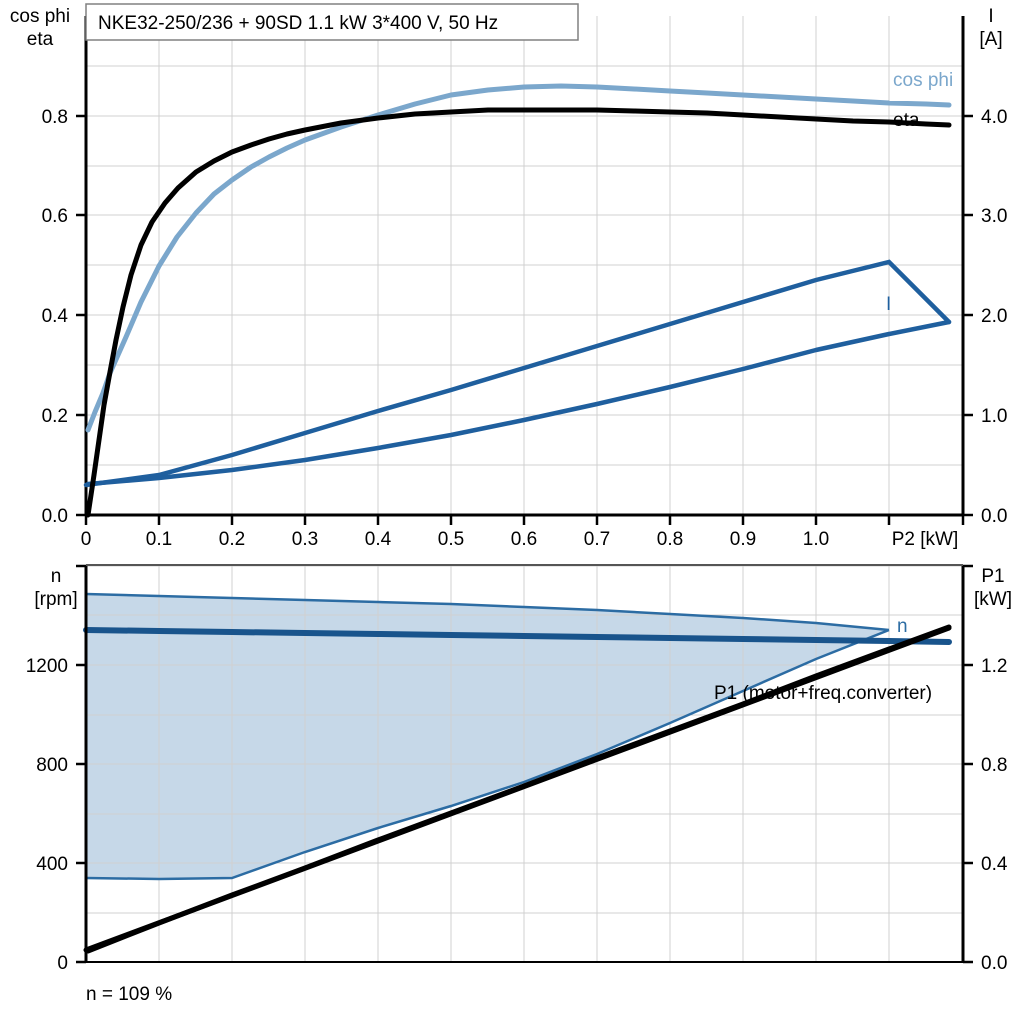 This screenshot has height=1024, width=1024. Describe the element at coordinates (81, 764) in the screenshot. I see `bottom-chart-left-ticks` at that location.